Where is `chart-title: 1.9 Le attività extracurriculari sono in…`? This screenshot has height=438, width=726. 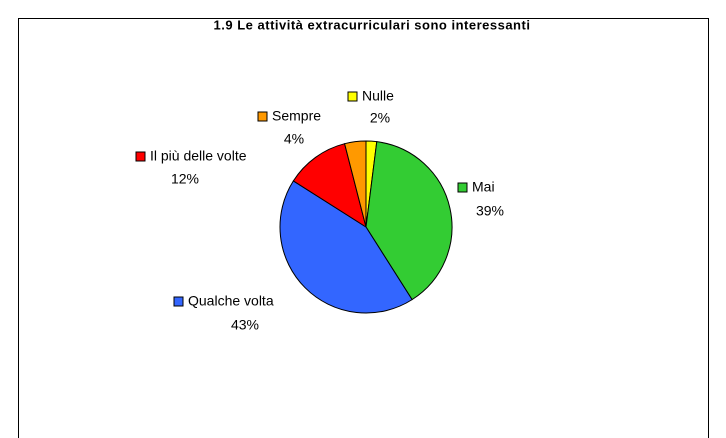
chart-title: 1.9 Le attività extracurriculari sono in… is located at coordinates (372, 24).